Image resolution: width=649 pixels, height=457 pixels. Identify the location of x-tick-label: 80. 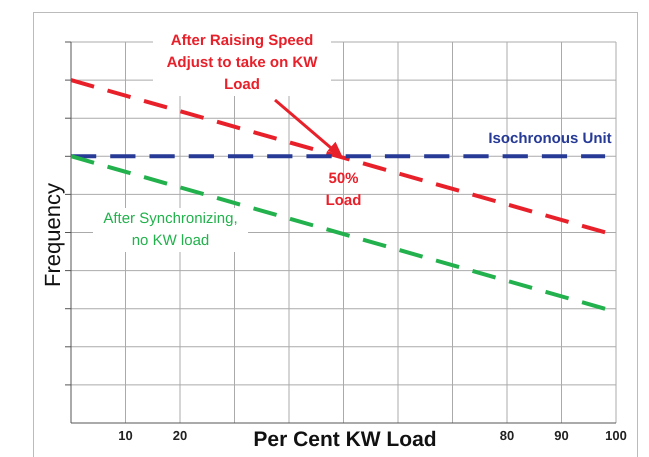
(507, 436).